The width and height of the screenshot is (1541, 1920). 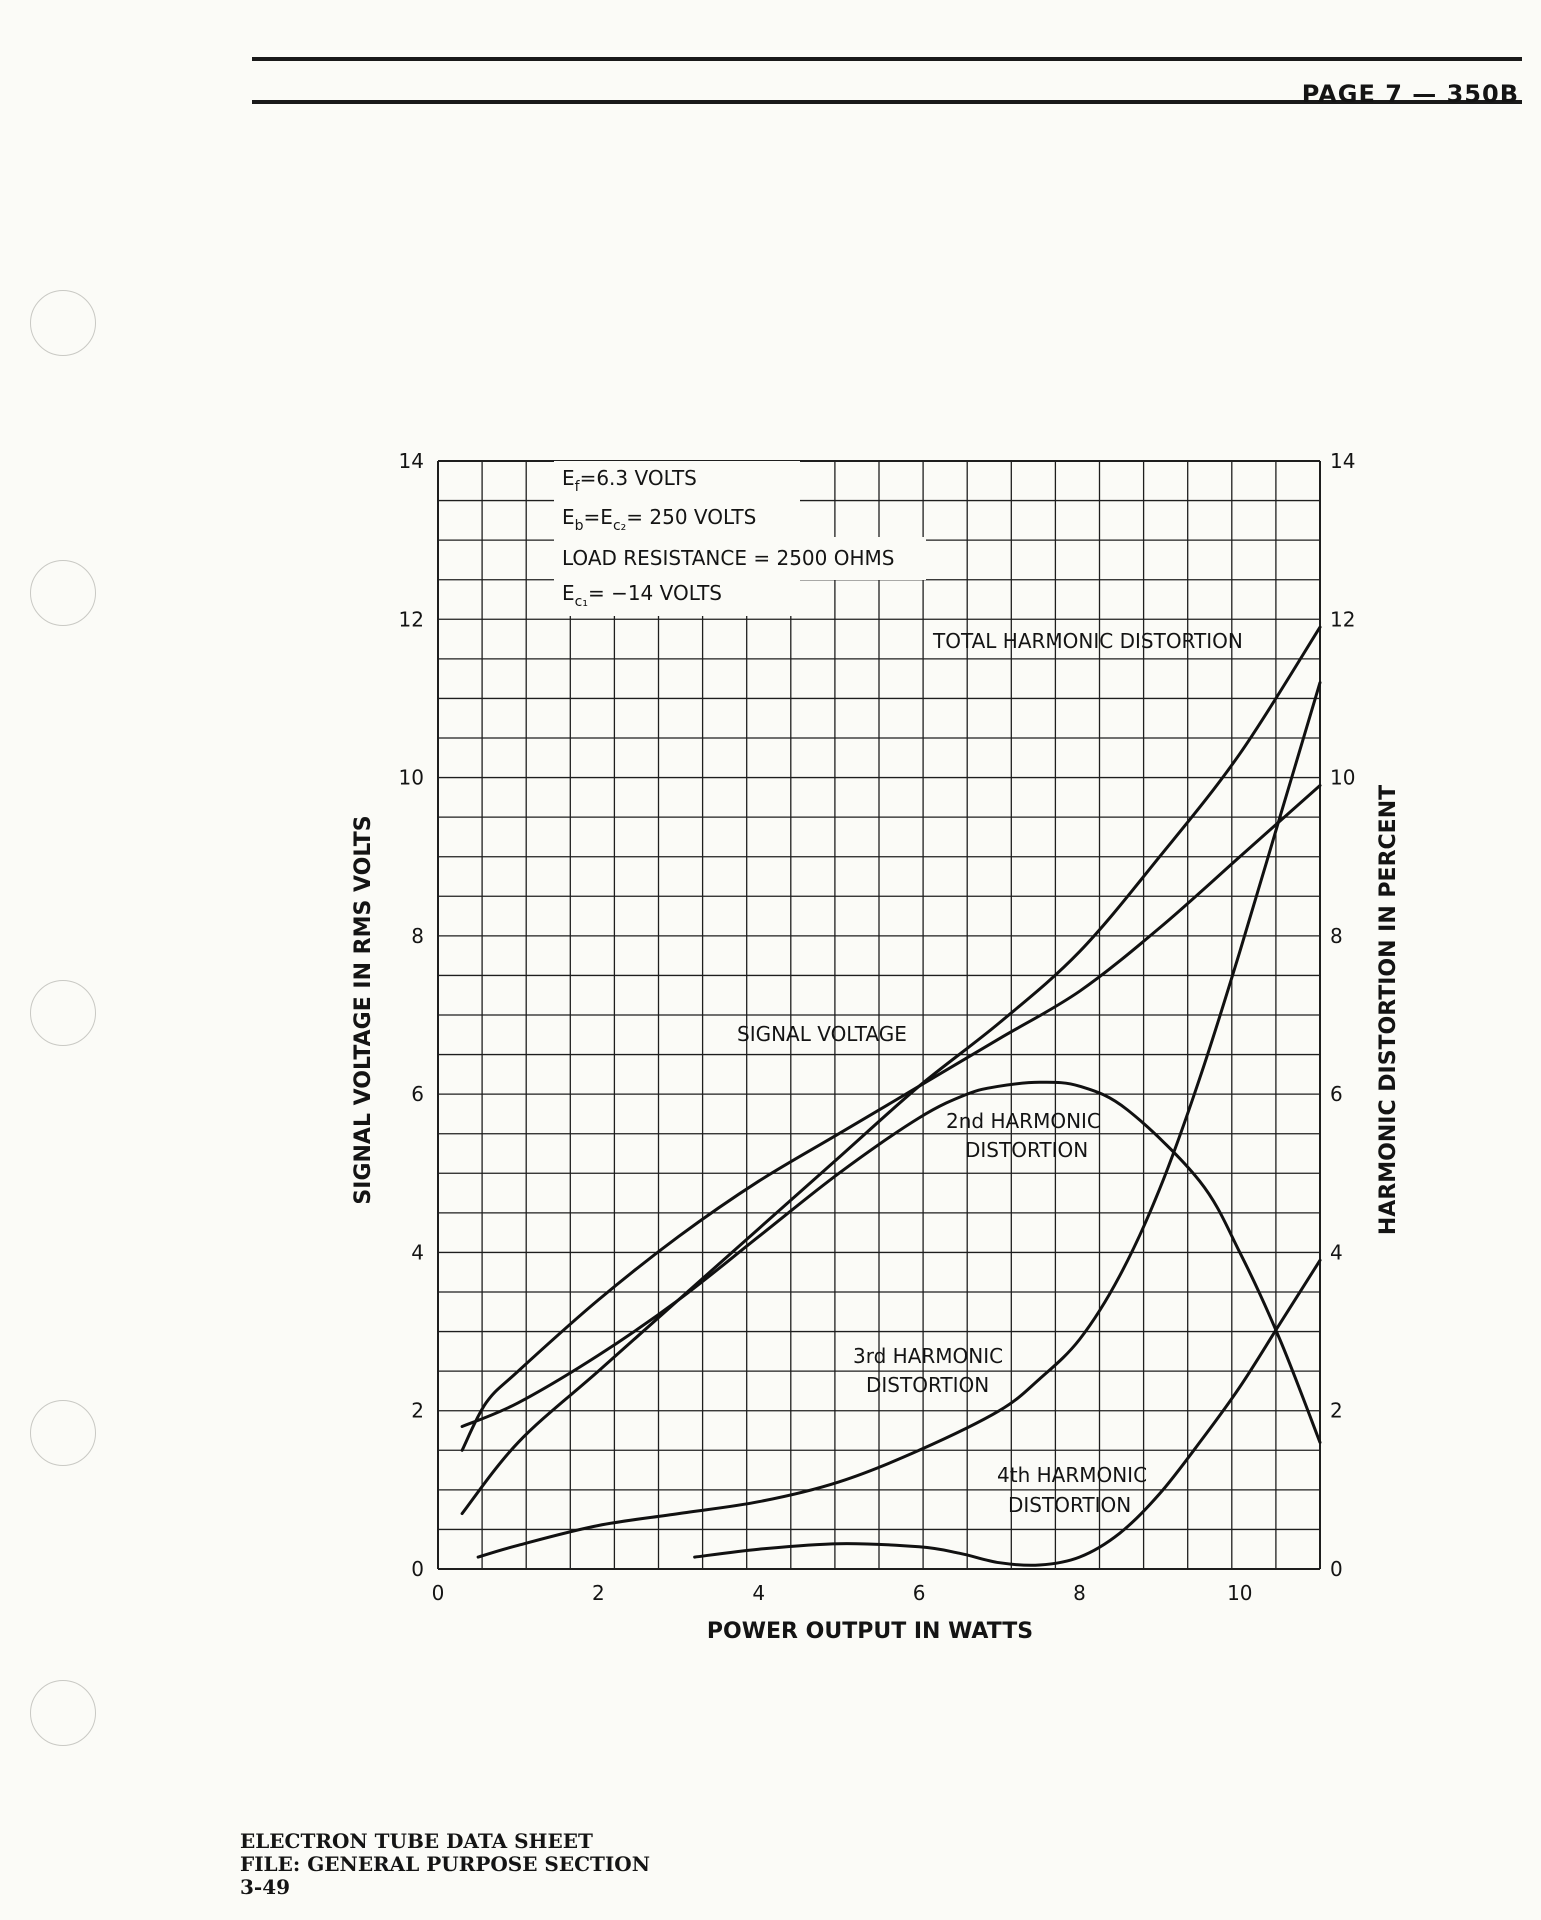 I want to click on y-tick-label-right: 6, so click(x=1336, y=1094).